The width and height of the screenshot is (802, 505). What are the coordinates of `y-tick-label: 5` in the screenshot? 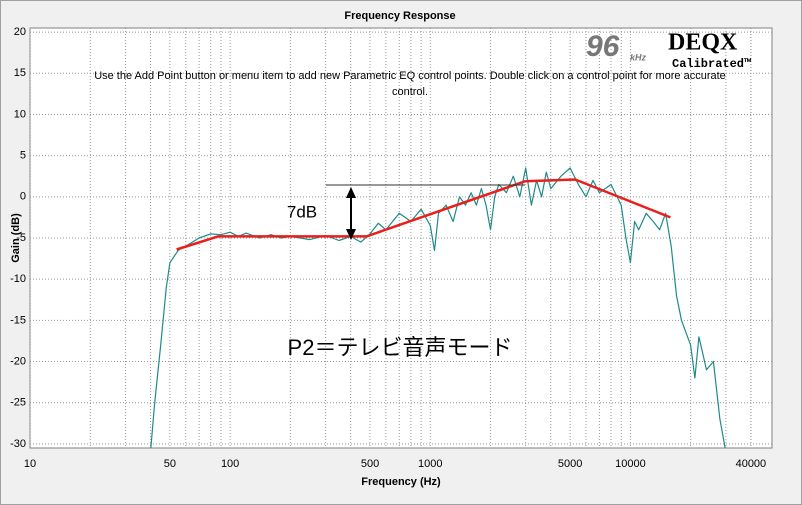 It's located at (23, 156).